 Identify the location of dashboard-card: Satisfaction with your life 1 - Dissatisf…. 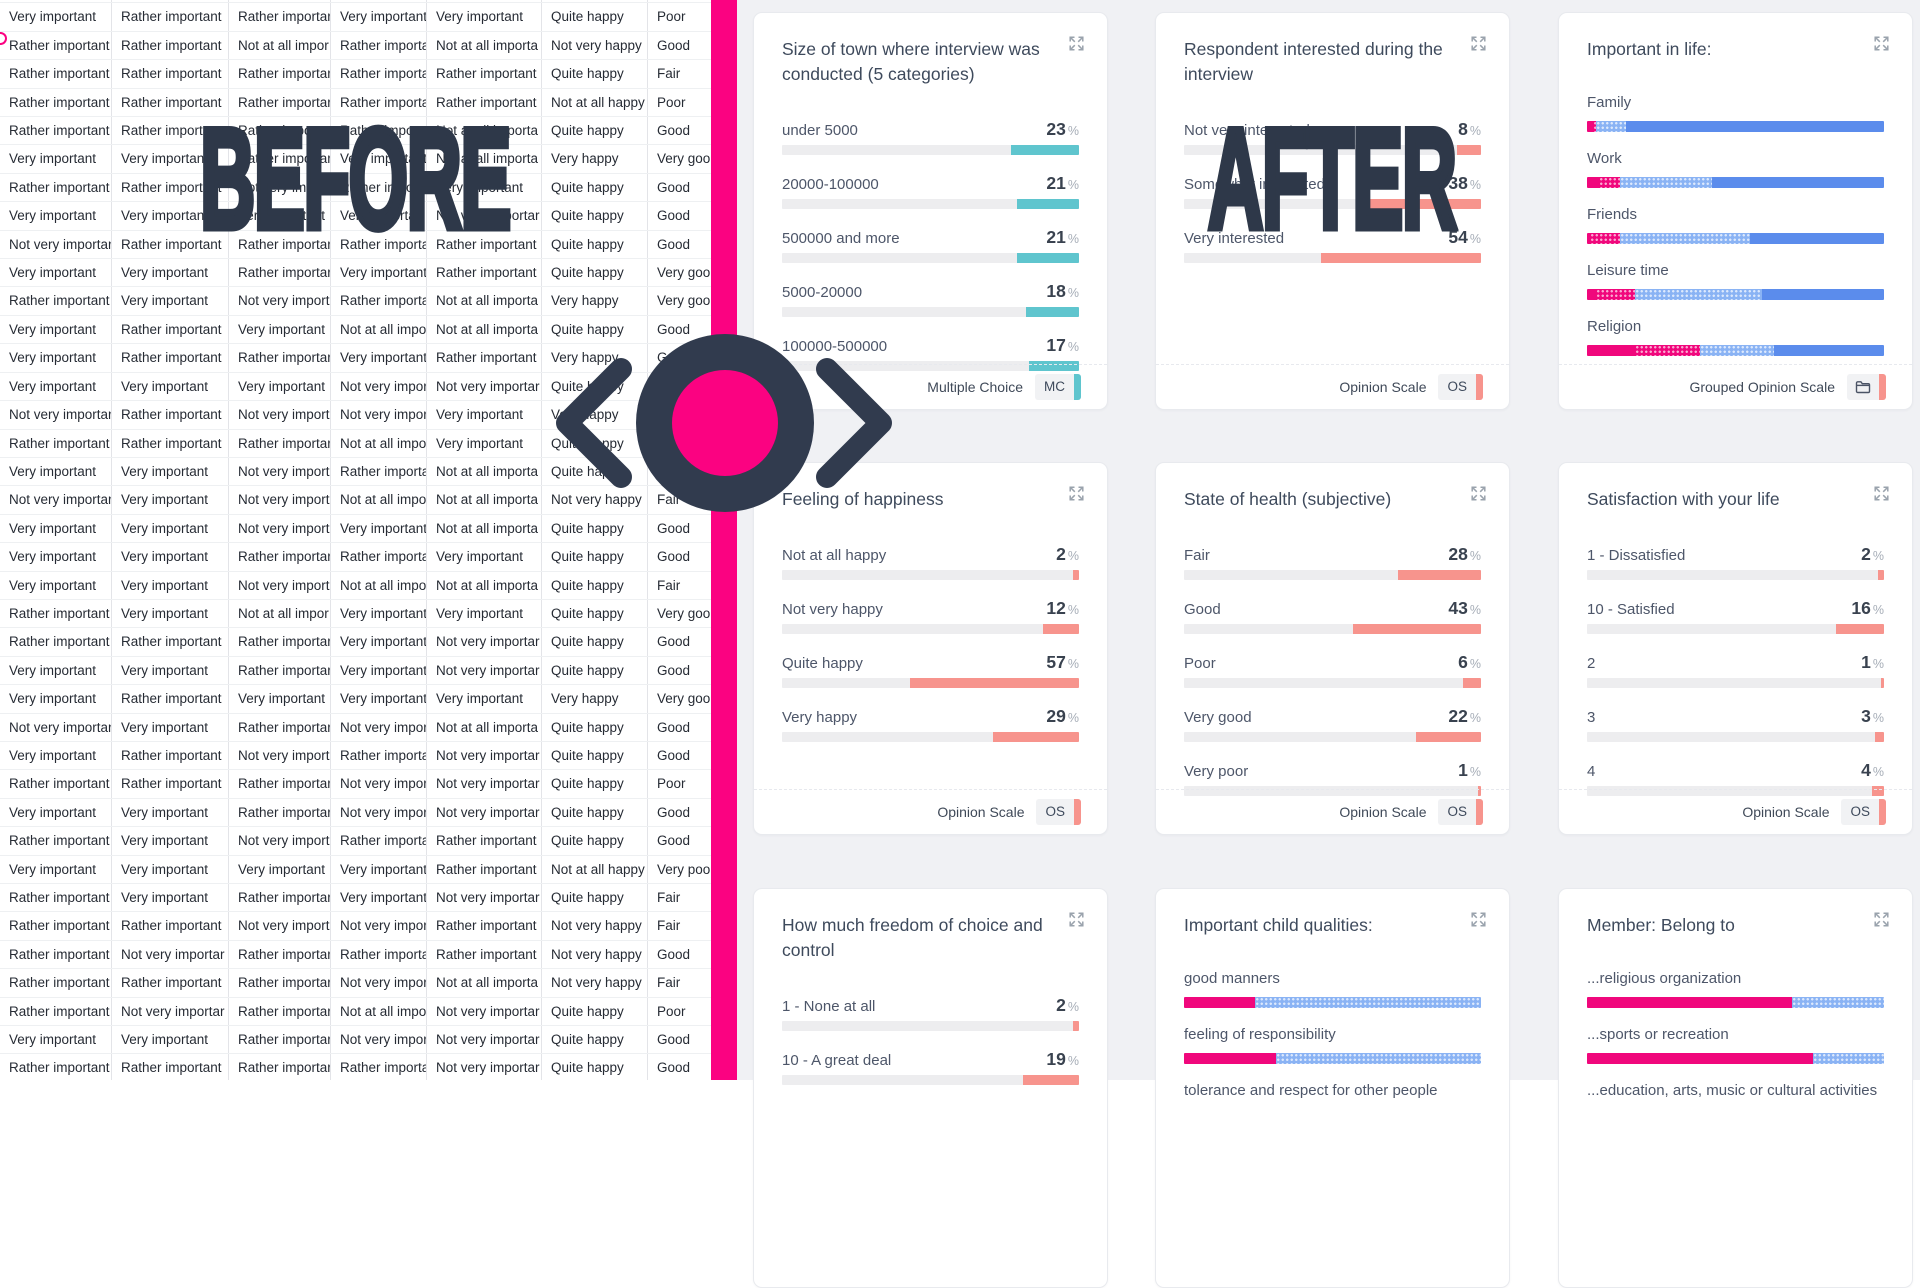
(1735, 648).